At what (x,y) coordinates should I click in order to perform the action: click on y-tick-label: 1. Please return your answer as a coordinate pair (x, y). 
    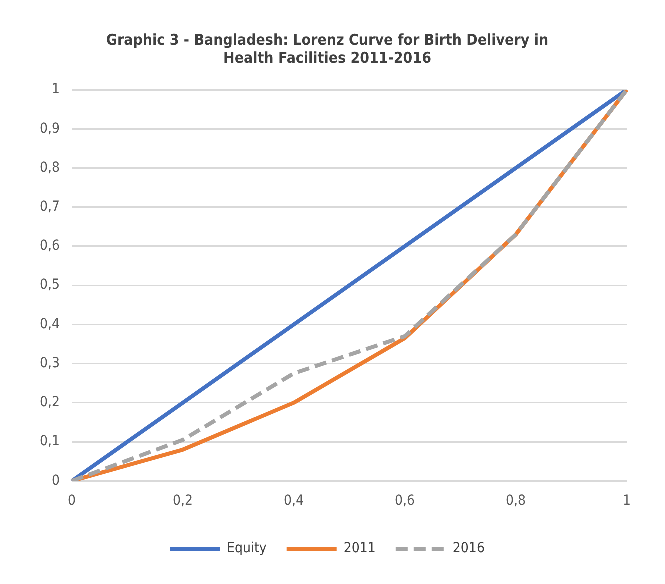
    Looking at the image, I should click on (56, 90).